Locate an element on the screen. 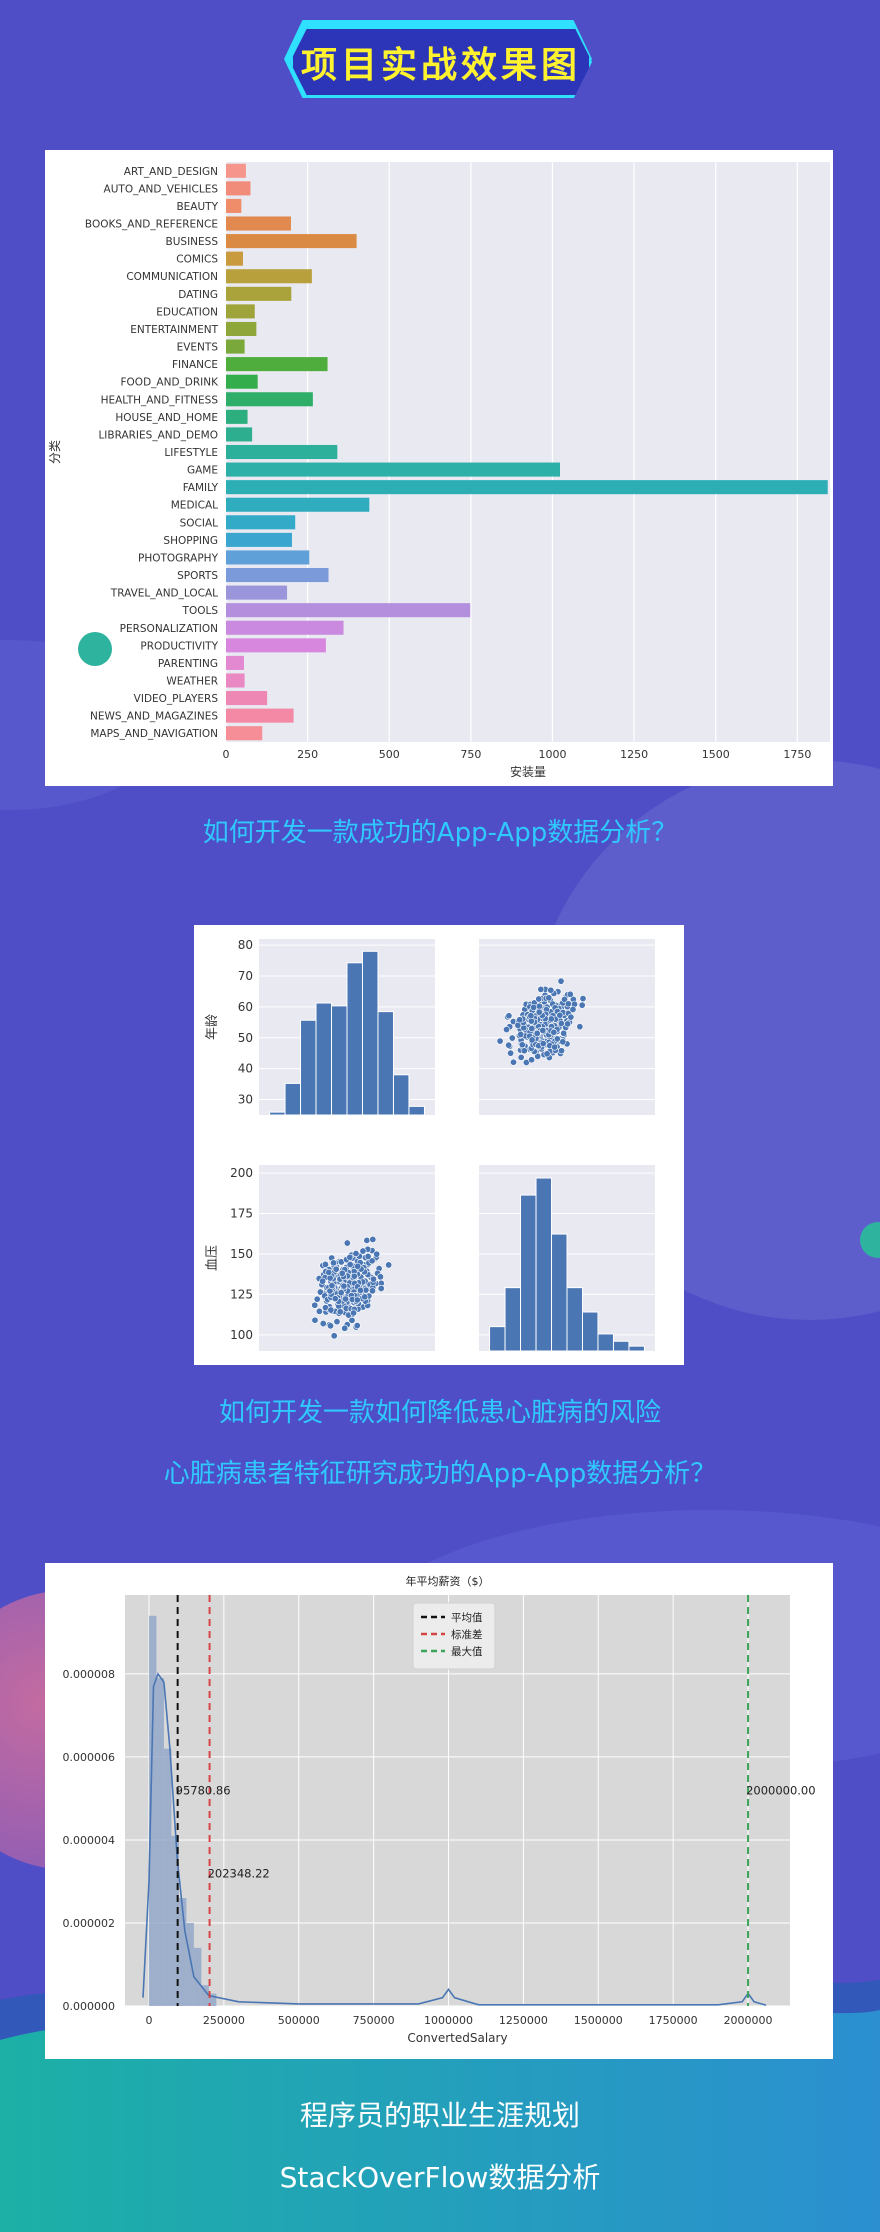 Image resolution: width=880 pixels, height=2232 pixels. age-tick-label: 40 is located at coordinates (245, 1069).